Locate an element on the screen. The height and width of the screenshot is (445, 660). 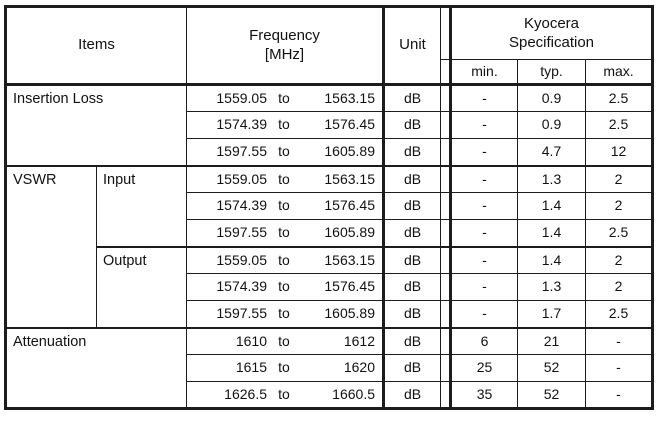
item-vswr: VSWR is located at coordinates (51, 247).